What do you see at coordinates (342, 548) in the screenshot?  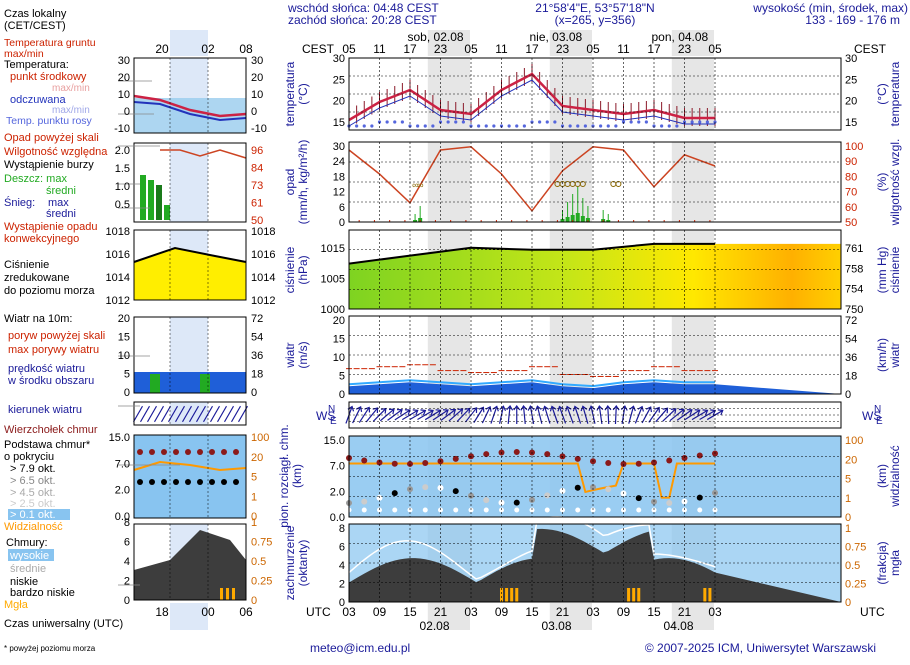 I see `okt-tick-label: 6` at bounding box center [342, 548].